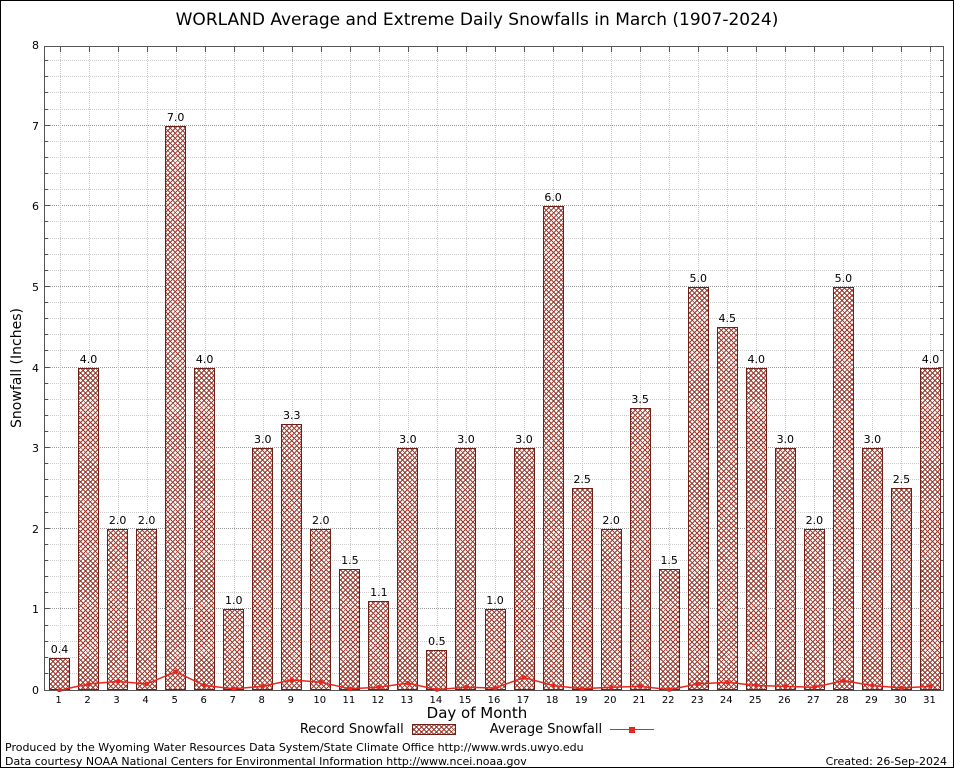 This screenshot has height=768, width=954. What do you see at coordinates (433, 729) in the screenshot?
I see `record-snowfall-swatch-icon` at bounding box center [433, 729].